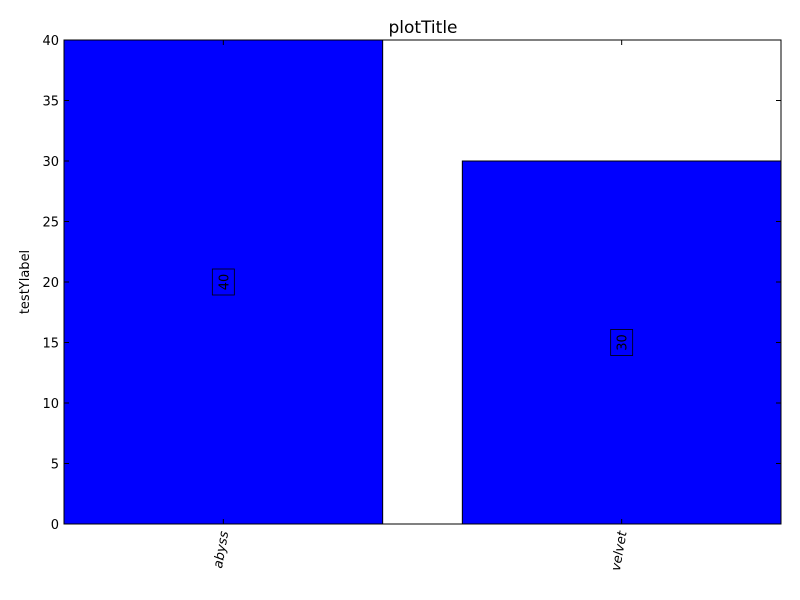 The image size is (800, 600). What do you see at coordinates (422, 28) in the screenshot?
I see `chart-title: plotTitle` at bounding box center [422, 28].